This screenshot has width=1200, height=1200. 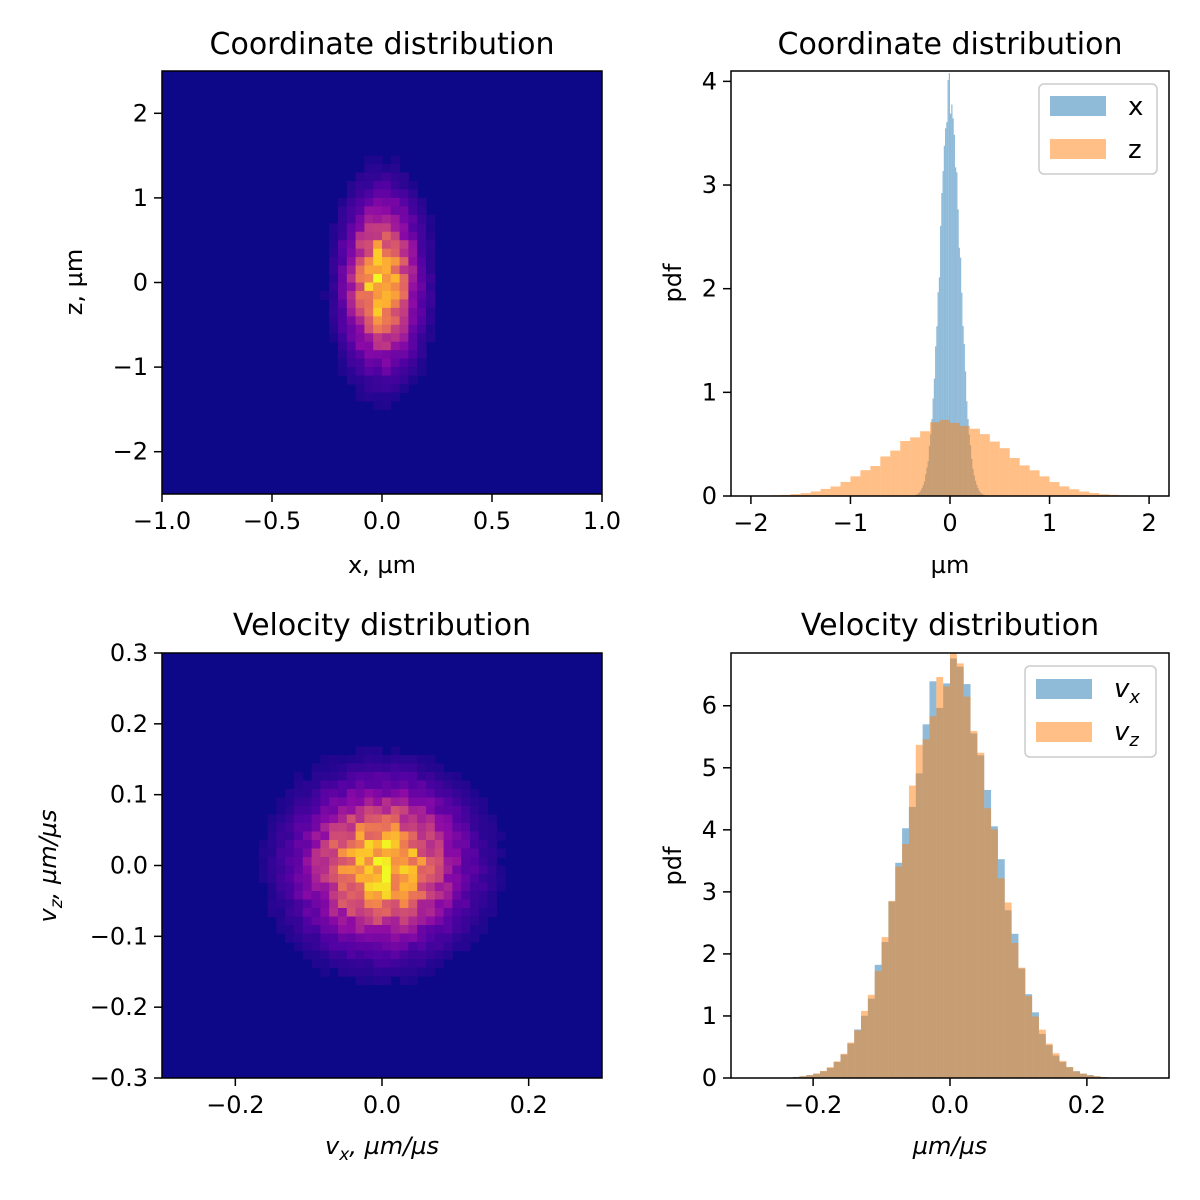 What do you see at coordinates (709, 289) in the screenshot?
I see `y-tick-label: 2` at bounding box center [709, 289].